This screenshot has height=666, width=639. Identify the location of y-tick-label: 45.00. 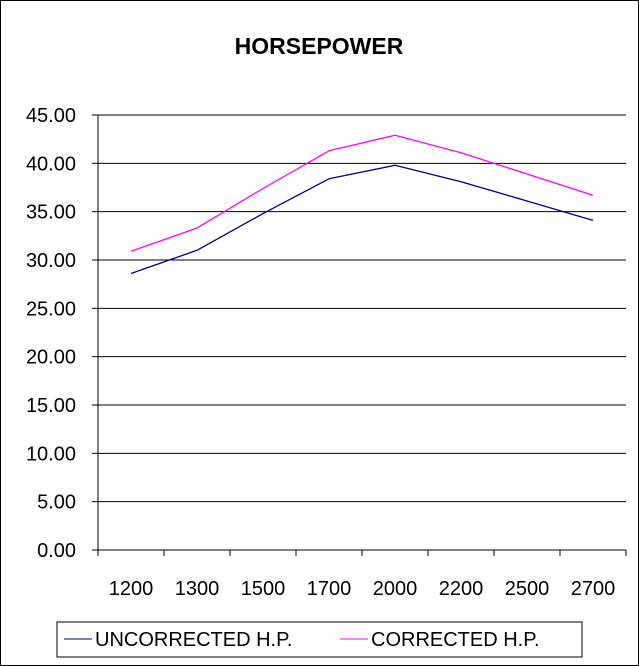
(51, 116).